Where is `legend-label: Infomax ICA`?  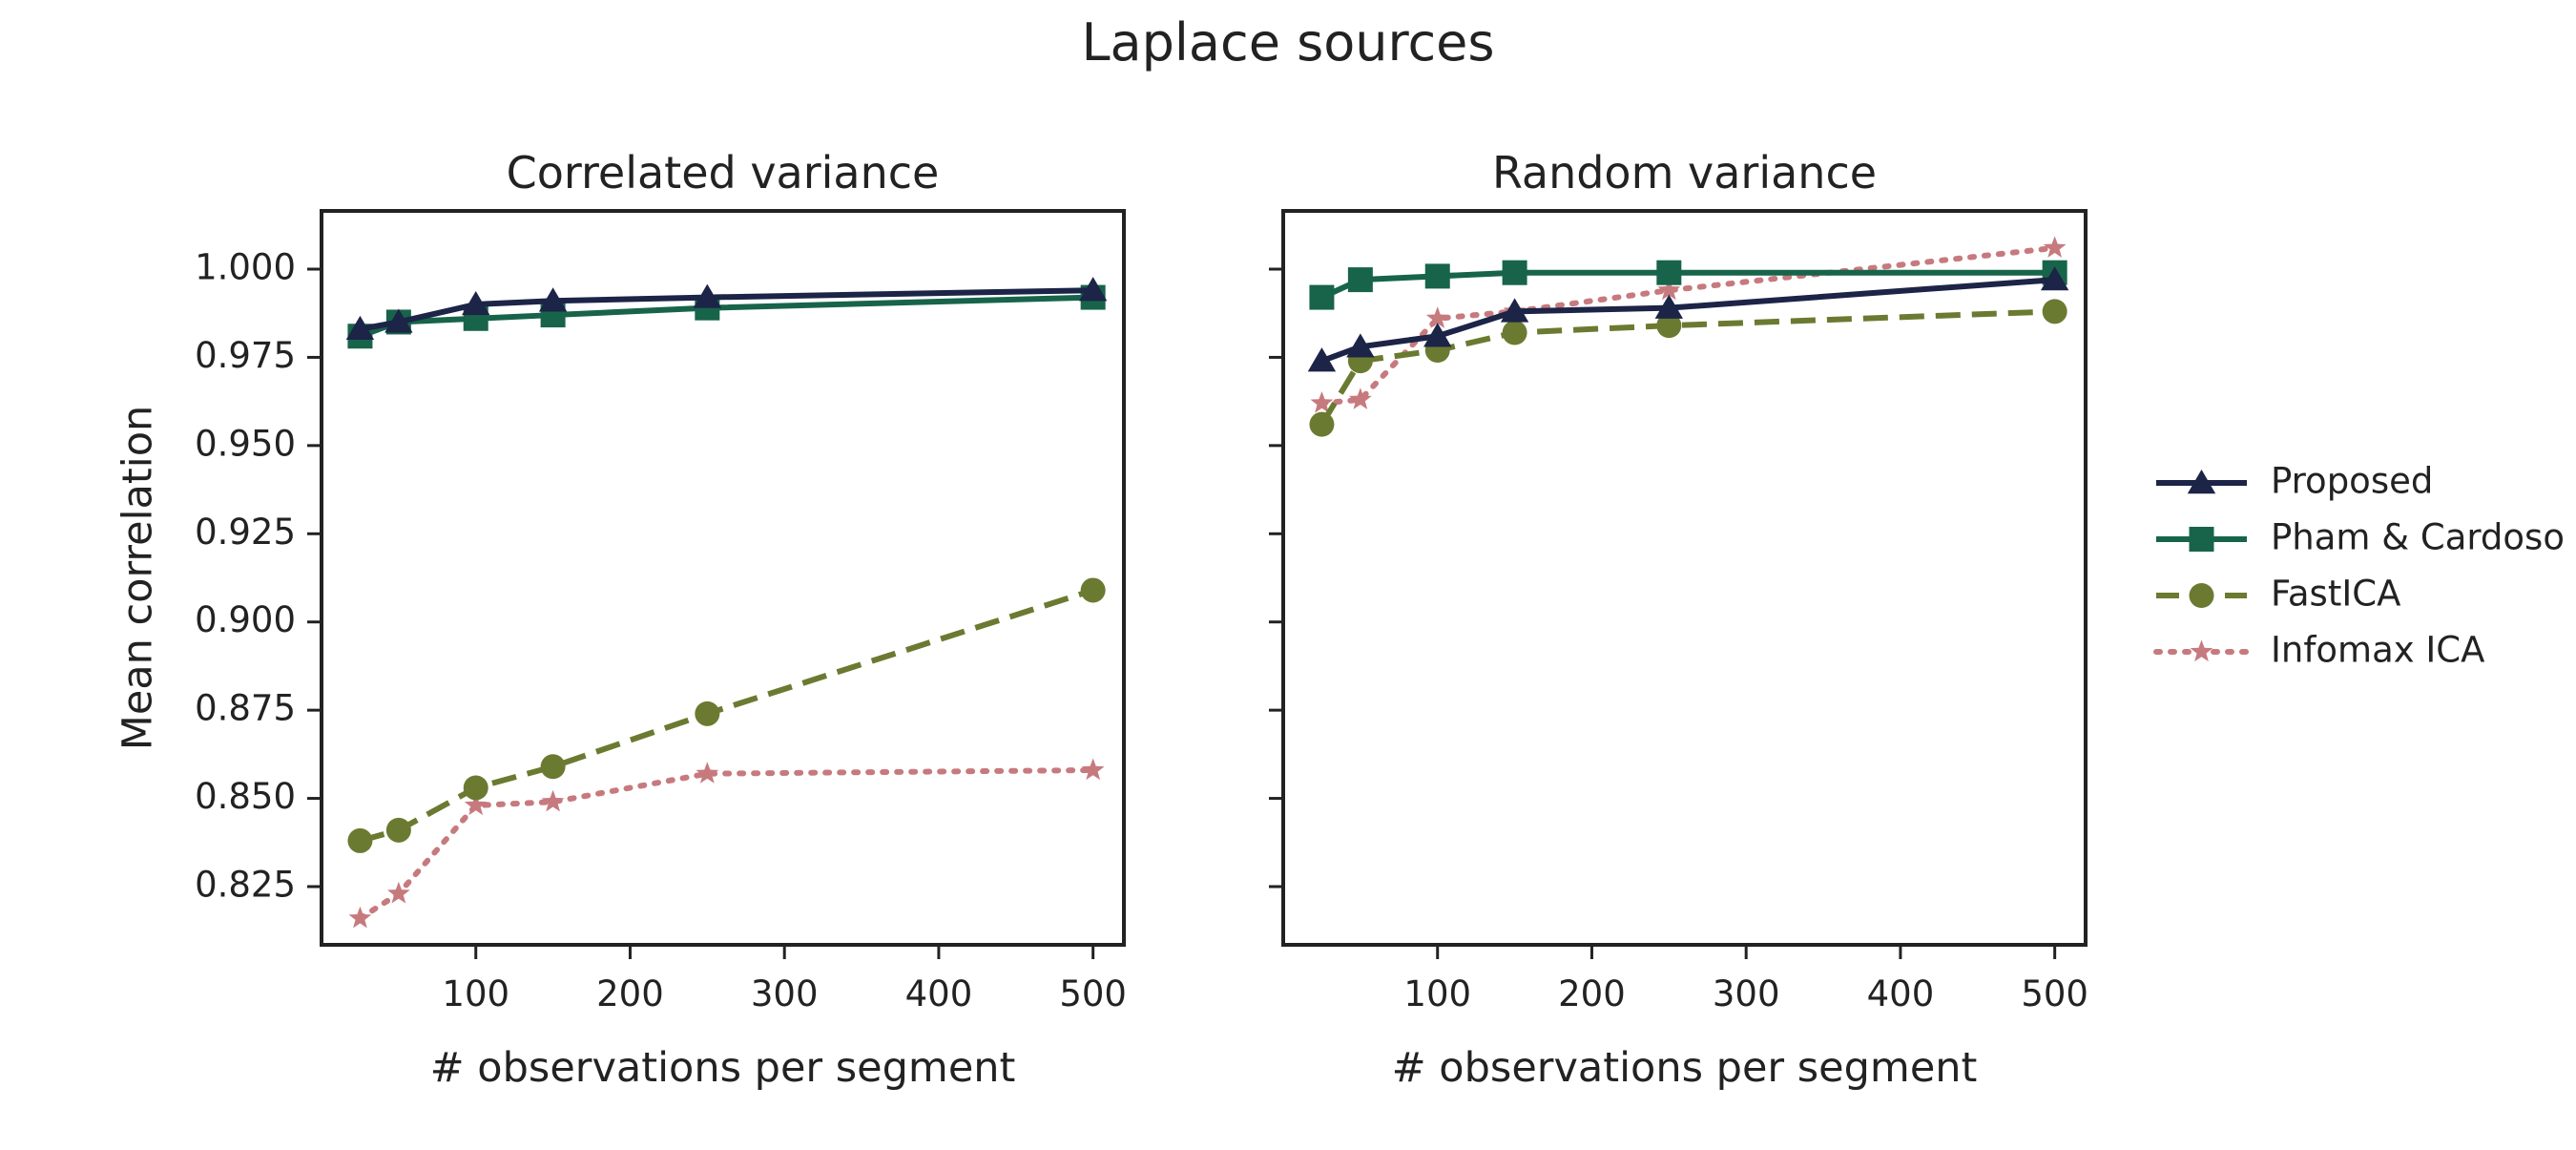
legend-label: Infomax ICA is located at coordinates (2377, 650).